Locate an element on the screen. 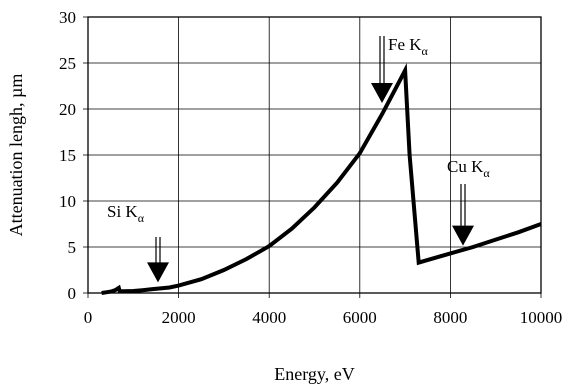 This screenshot has height=388, width=577. y-tick-label: 0 is located at coordinates (72, 293).